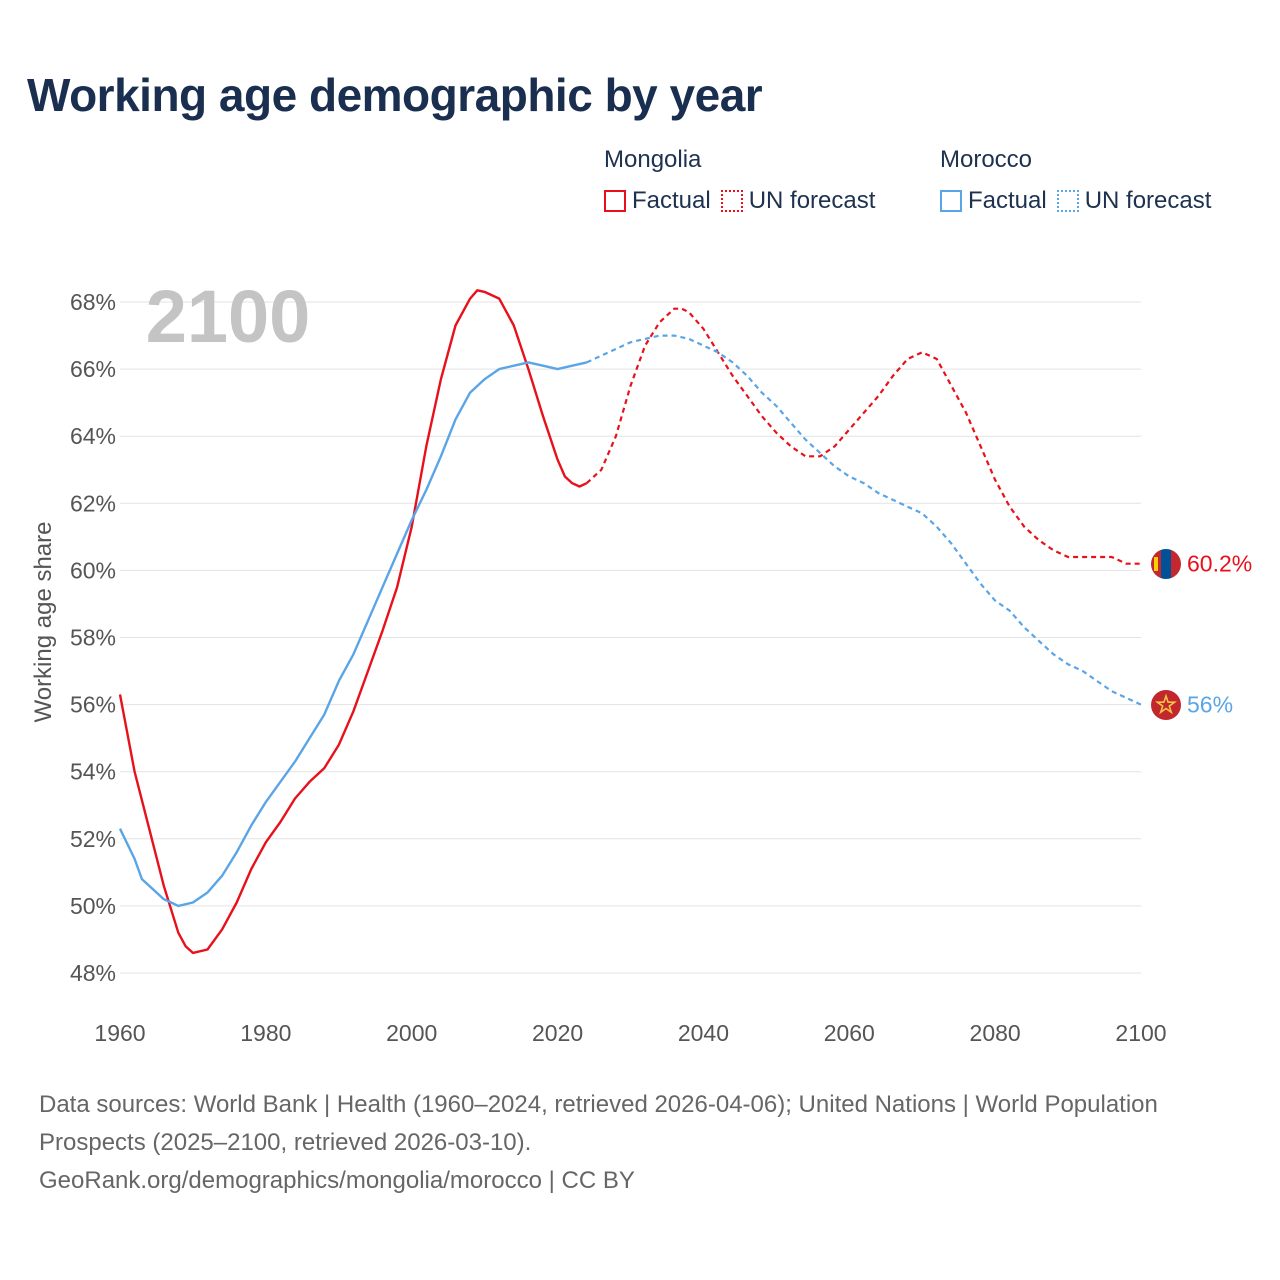 The height and width of the screenshot is (1280, 1280). Describe the element at coordinates (995, 1033) in the screenshot. I see `x-tick-label: 2080` at that location.